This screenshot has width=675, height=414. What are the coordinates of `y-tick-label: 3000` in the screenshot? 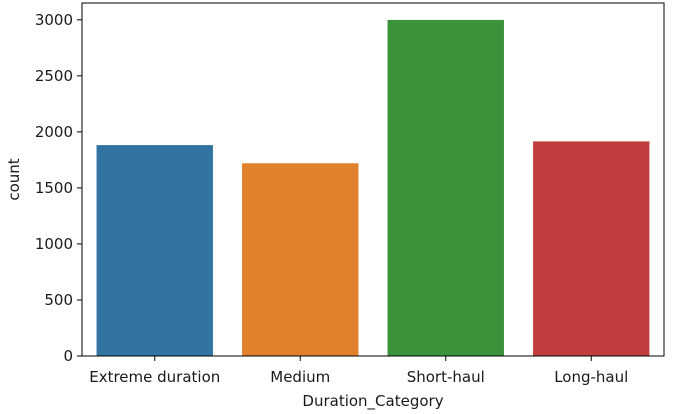 It's located at (54, 20).